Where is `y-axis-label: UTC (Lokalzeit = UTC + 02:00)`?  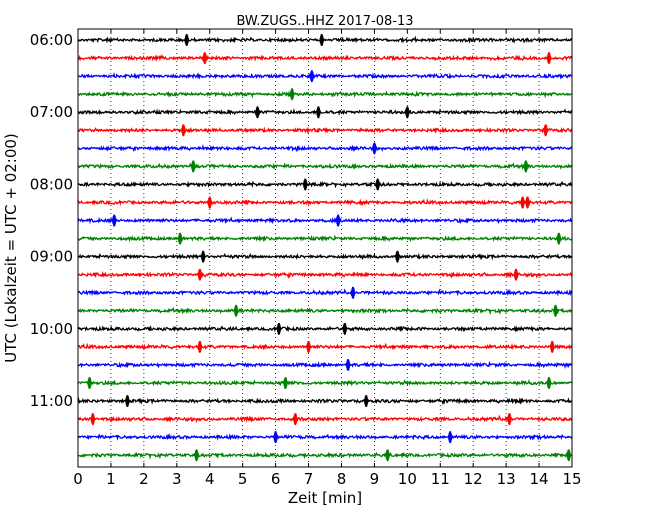
y-axis-label: UTC (Lokalzeit = UTC + 02:00) is located at coordinates (11, 248).